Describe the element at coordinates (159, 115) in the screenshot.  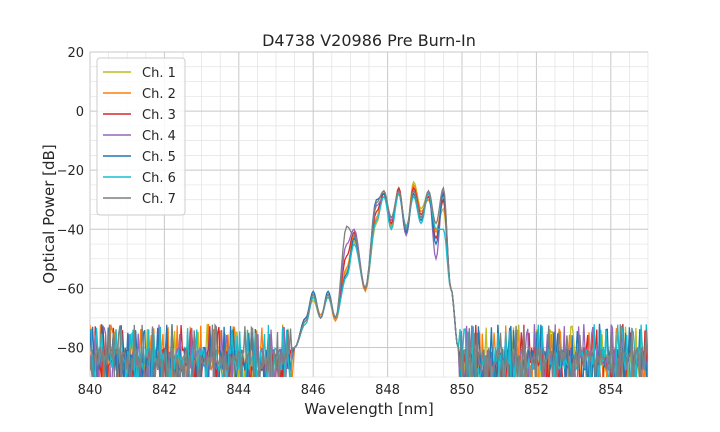
I see `legend-label-ch3: Ch. 3` at that location.